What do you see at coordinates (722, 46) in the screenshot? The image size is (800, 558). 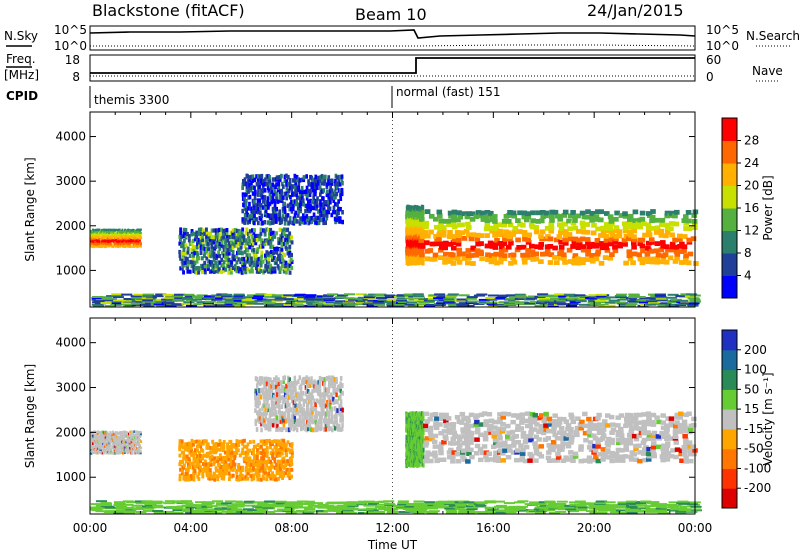 I see `noise-tick-bottom-right: 10^0` at bounding box center [722, 46].